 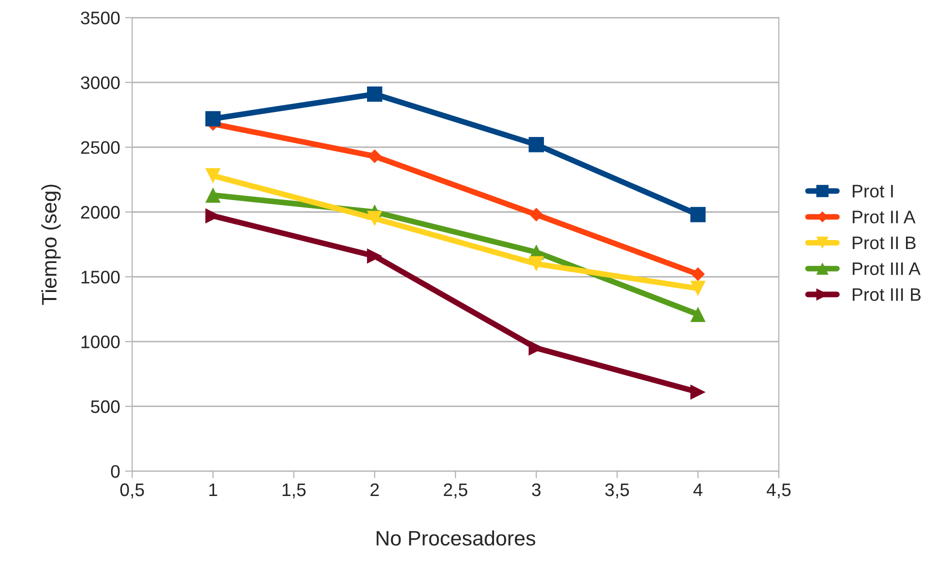 What do you see at coordinates (132, 490) in the screenshot?
I see `x-tick-label: 0,5` at bounding box center [132, 490].